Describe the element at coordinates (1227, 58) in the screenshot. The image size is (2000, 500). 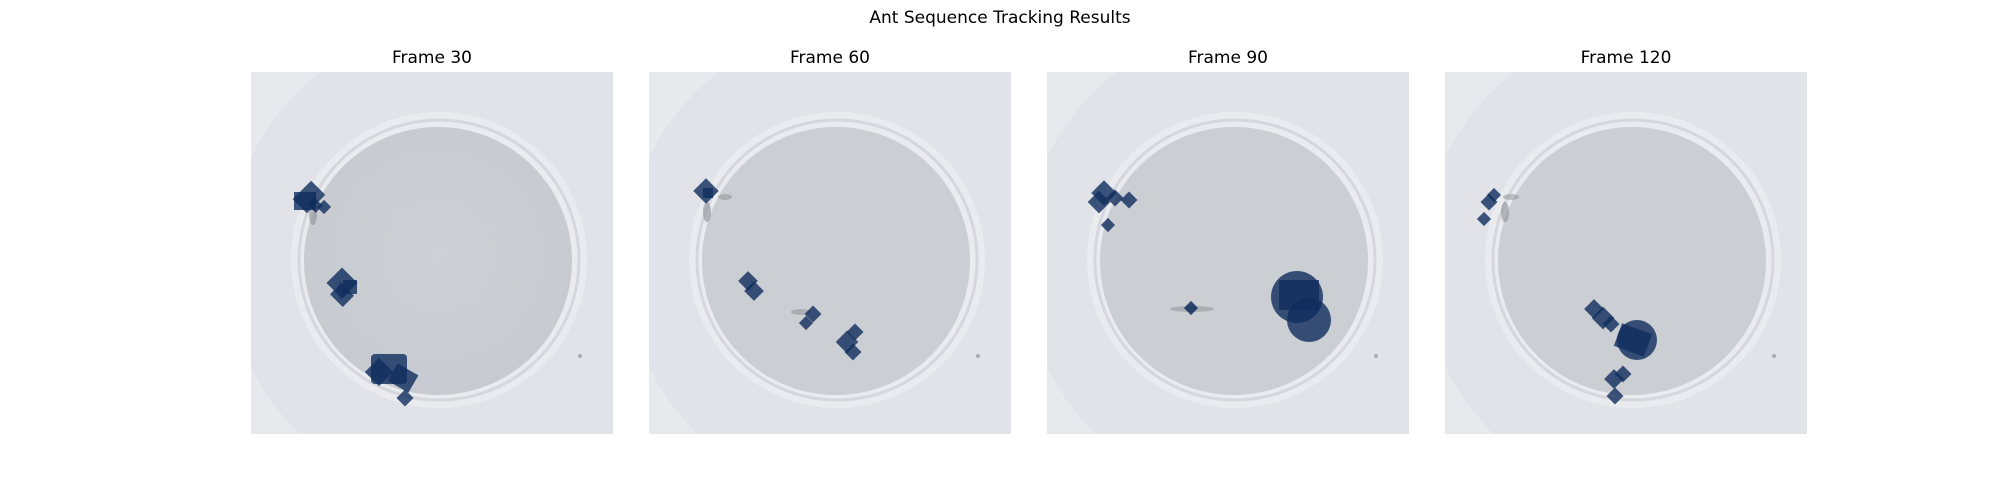
I see `panel-title: Frame 90` at that location.